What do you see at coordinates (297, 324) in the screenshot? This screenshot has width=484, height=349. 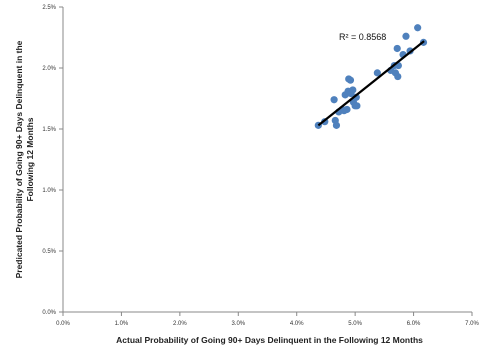 I see `x-tick-label: 4.0%` at bounding box center [297, 324].